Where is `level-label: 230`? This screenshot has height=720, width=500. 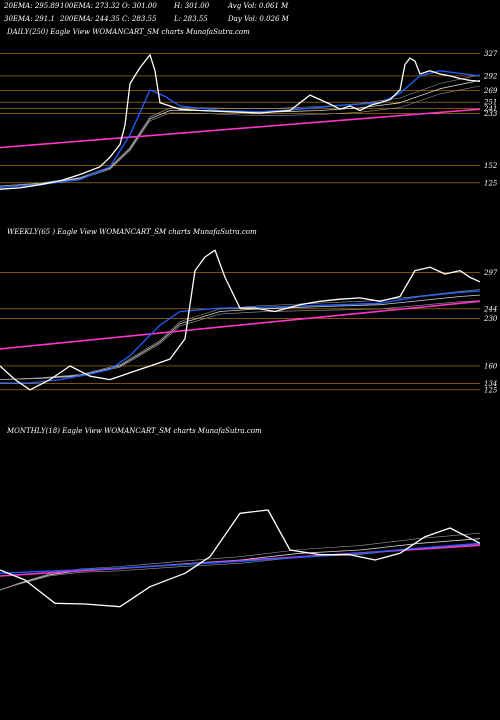 level-label: 230 is located at coordinates (490, 319).